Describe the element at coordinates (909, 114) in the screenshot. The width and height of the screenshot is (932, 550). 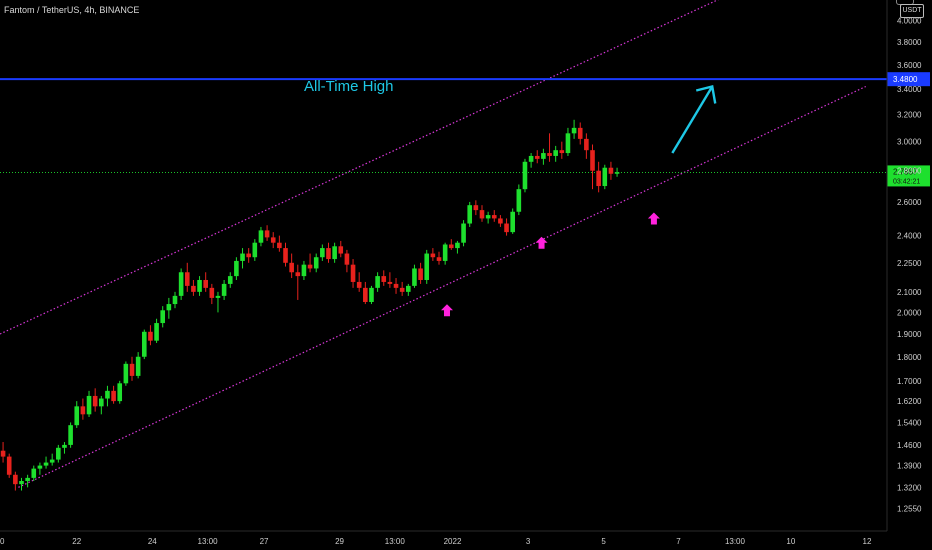
I see `price-tick-label: 3.2000` at that location.